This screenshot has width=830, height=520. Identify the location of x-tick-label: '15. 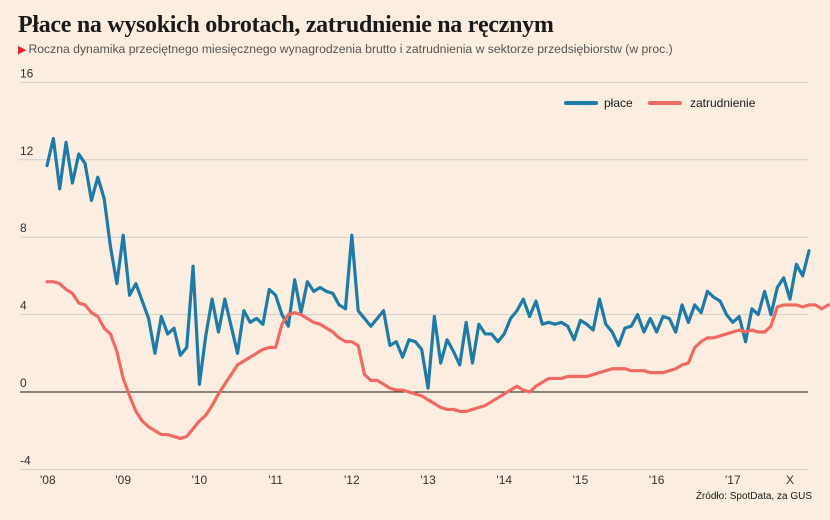
(581, 480).